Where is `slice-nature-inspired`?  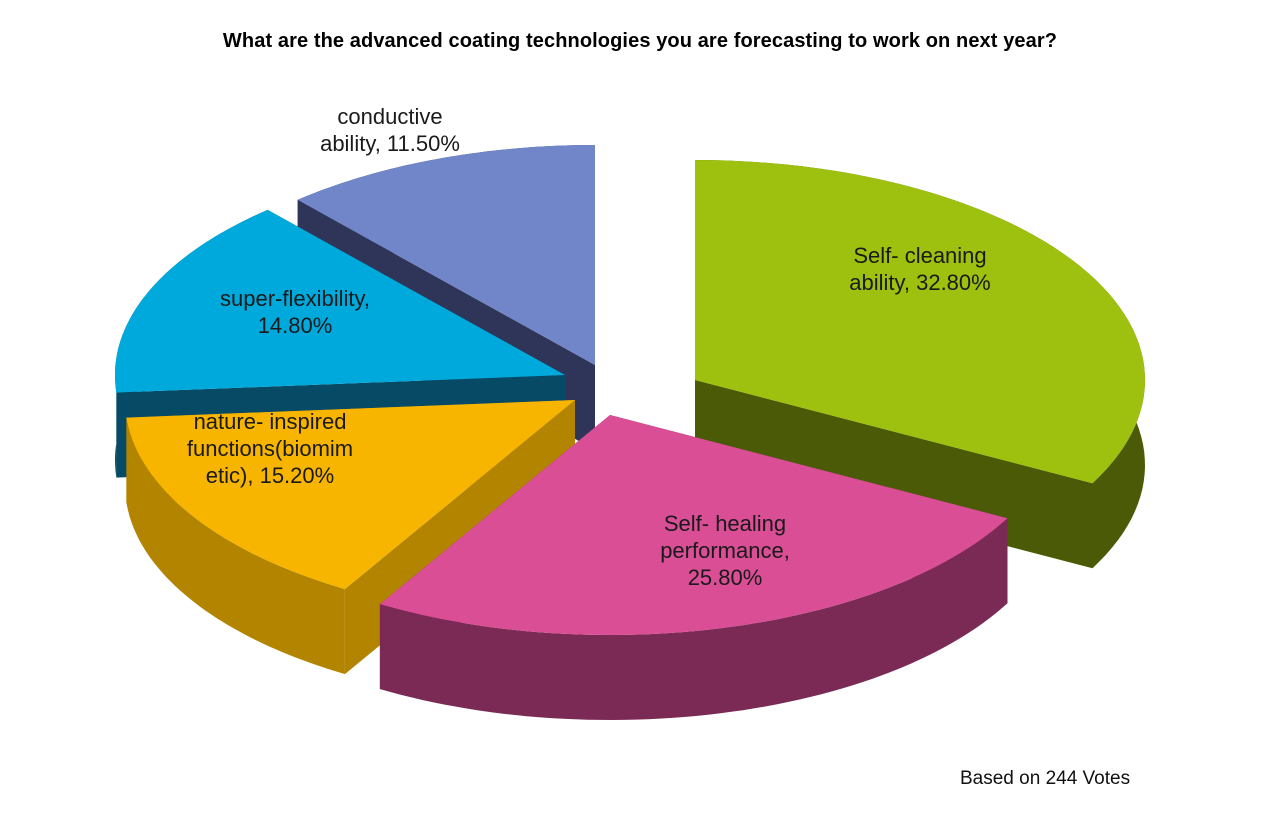
slice-nature-inspired is located at coordinates (351, 495).